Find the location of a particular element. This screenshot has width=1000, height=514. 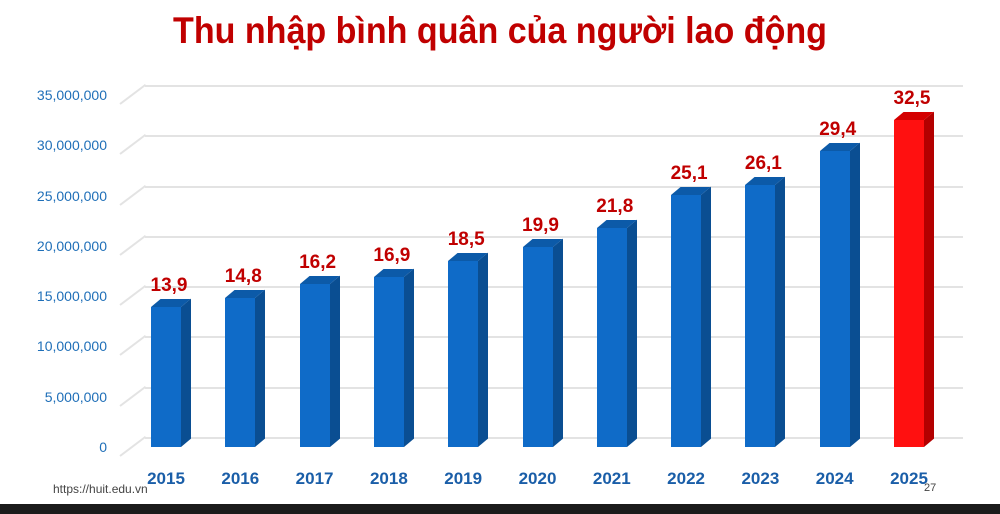

bar-2023 is located at coordinates (765, 311).